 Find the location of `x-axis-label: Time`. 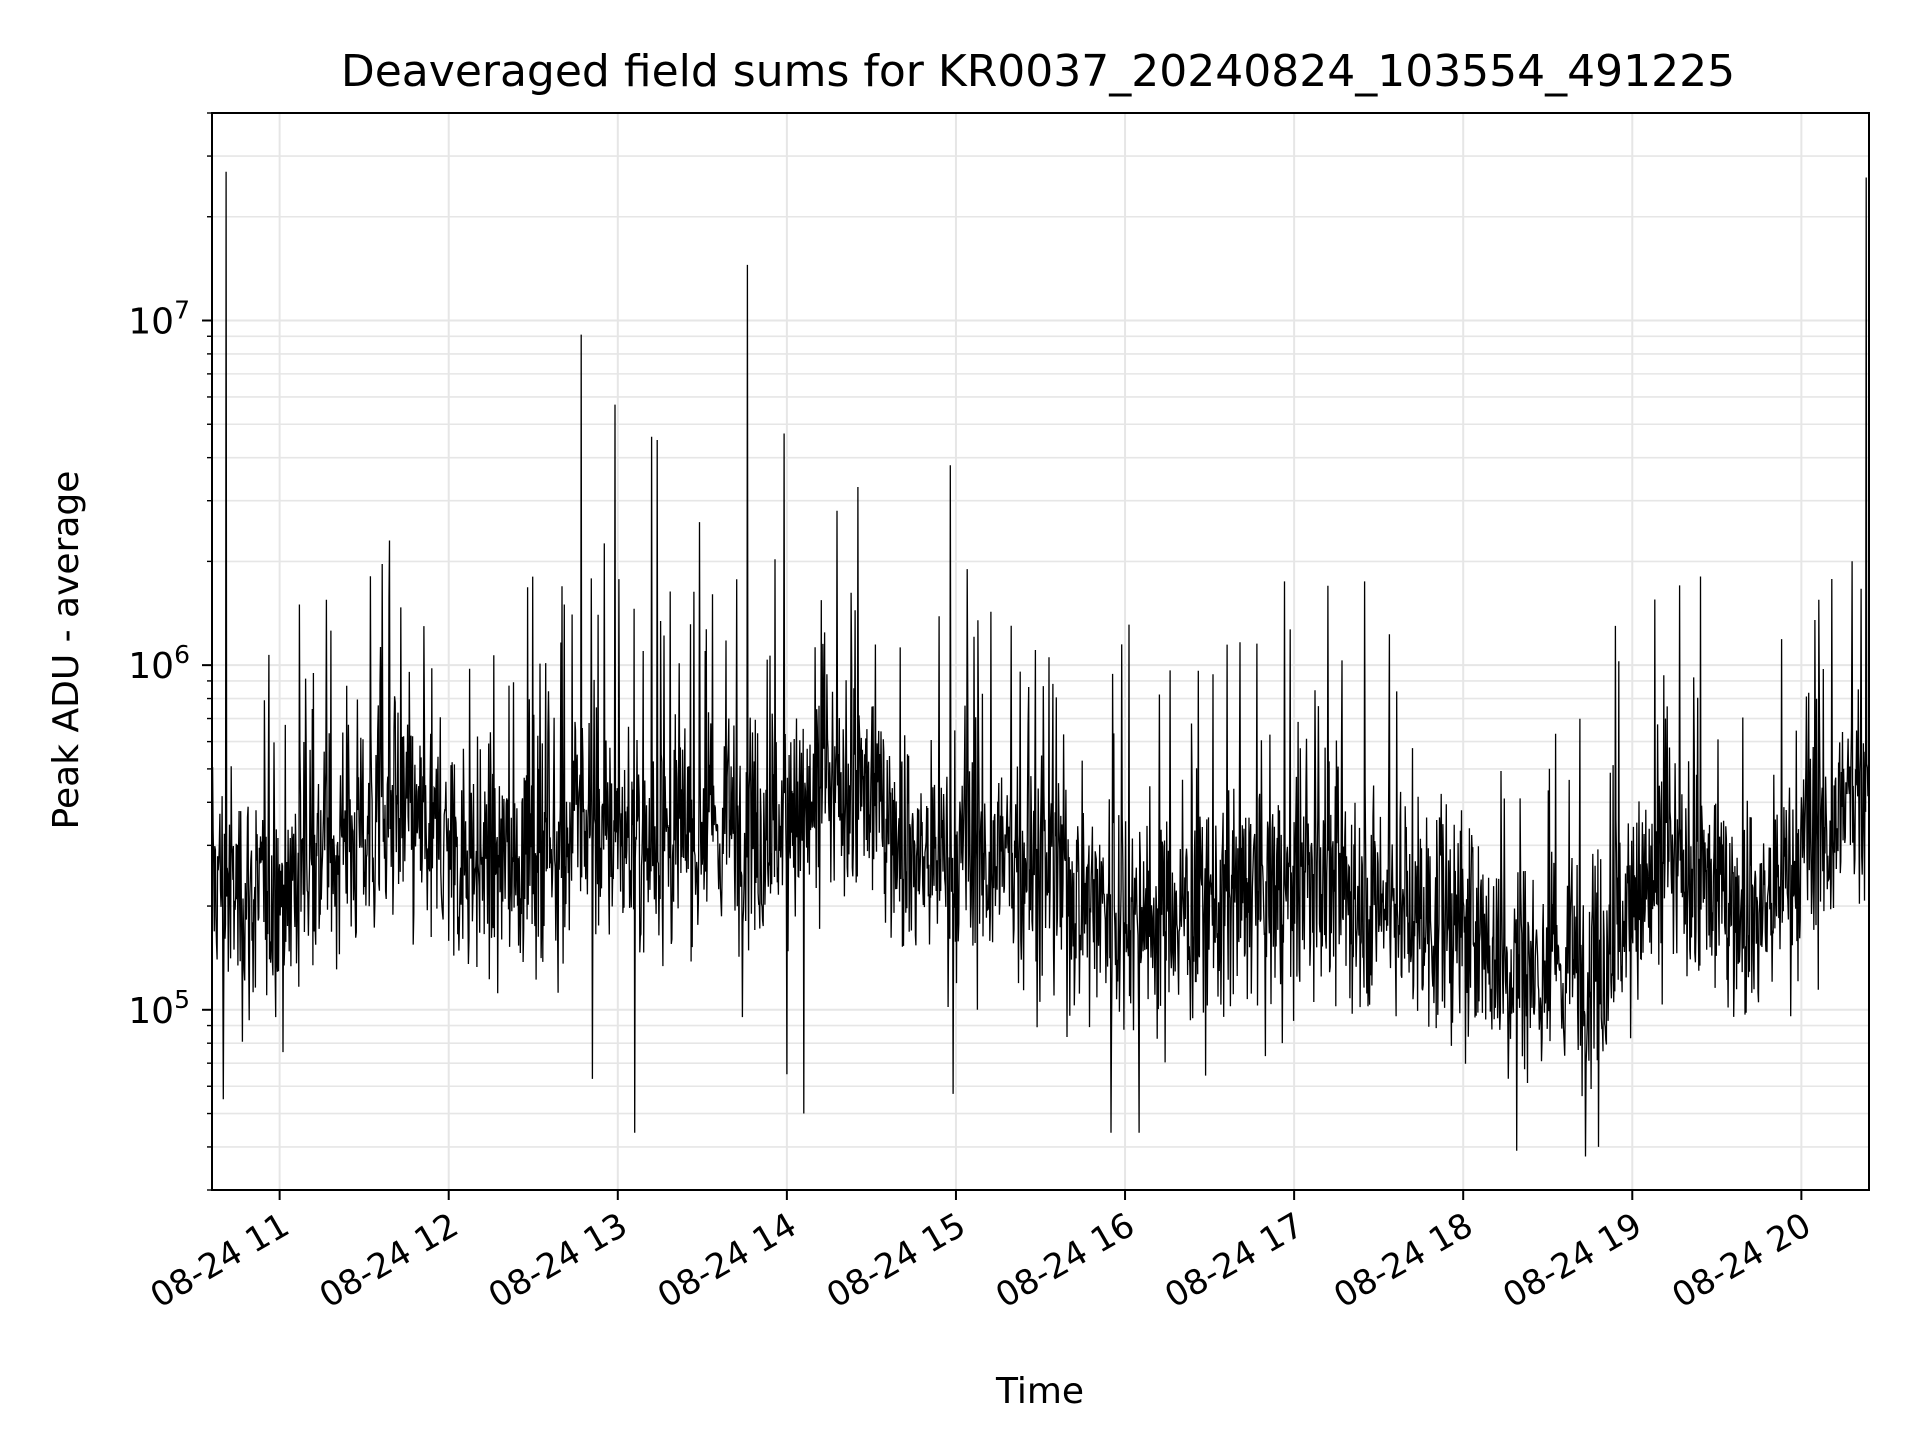

x-axis-label: Time is located at coordinates (1039, 1391).